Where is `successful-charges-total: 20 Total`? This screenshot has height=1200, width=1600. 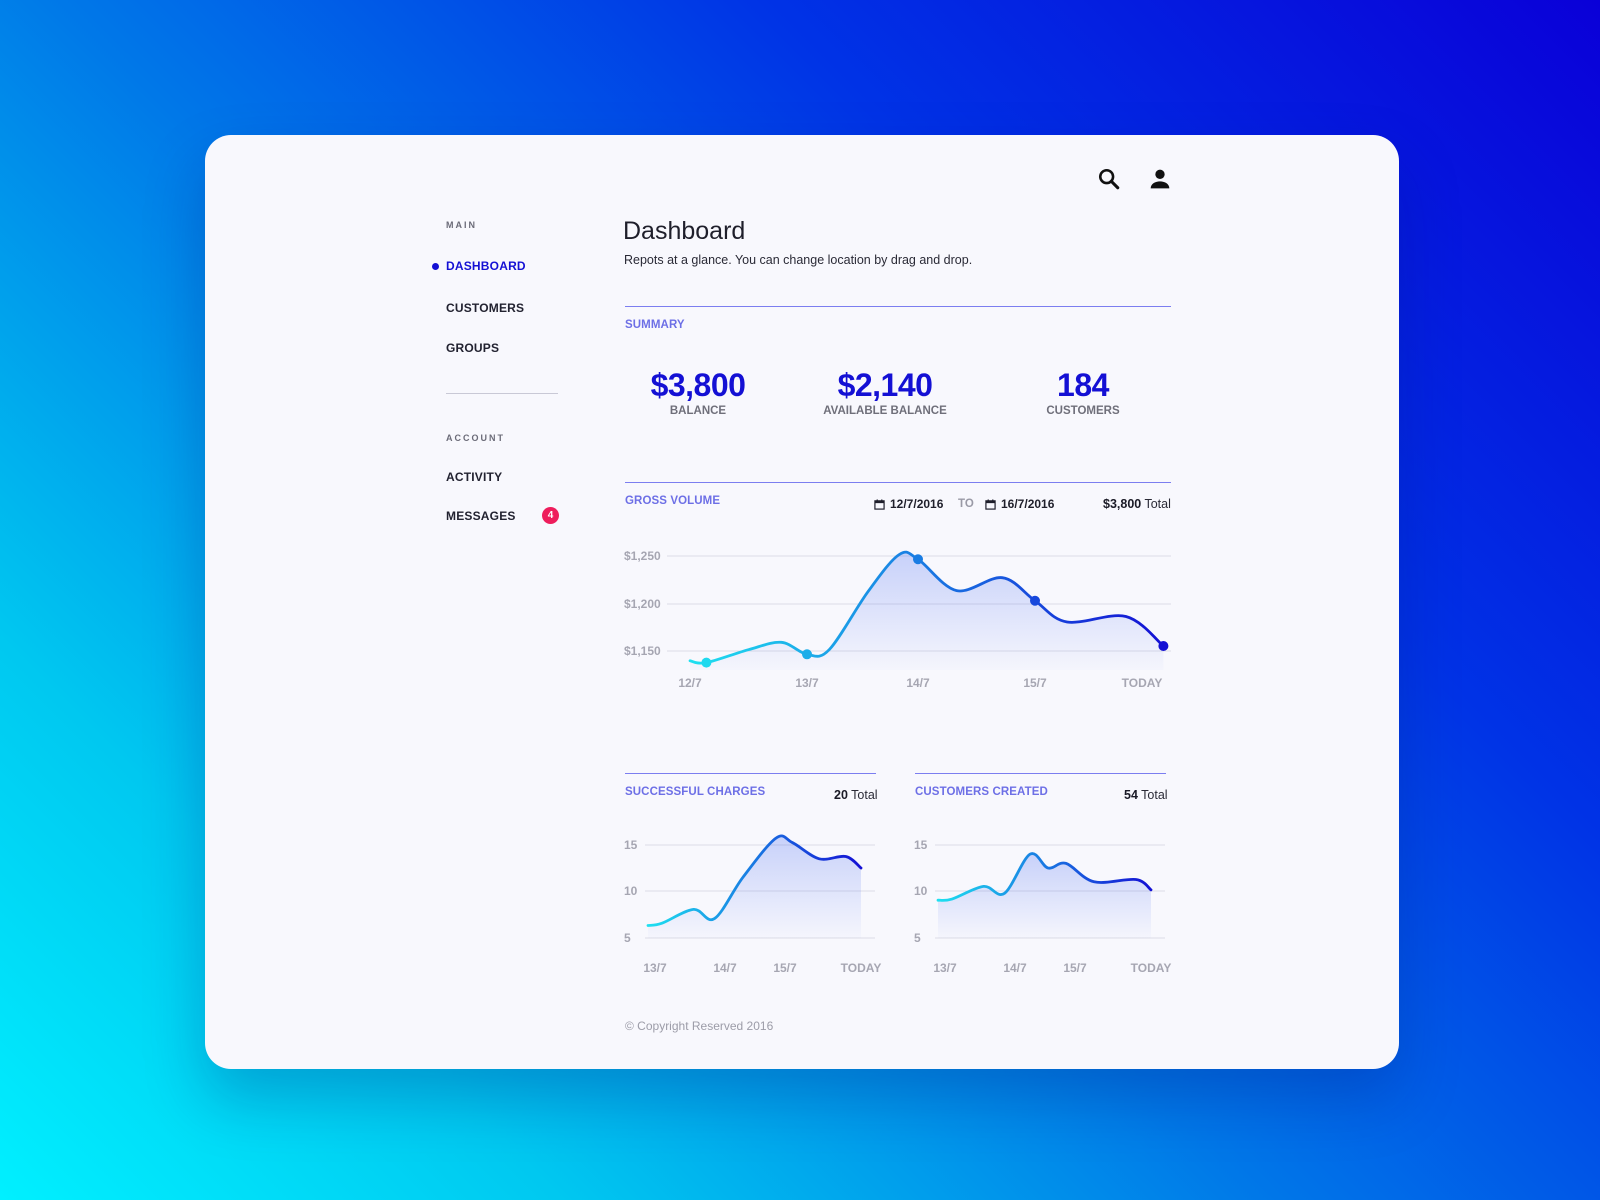
successful-charges-total: 20 Total is located at coordinates (856, 795).